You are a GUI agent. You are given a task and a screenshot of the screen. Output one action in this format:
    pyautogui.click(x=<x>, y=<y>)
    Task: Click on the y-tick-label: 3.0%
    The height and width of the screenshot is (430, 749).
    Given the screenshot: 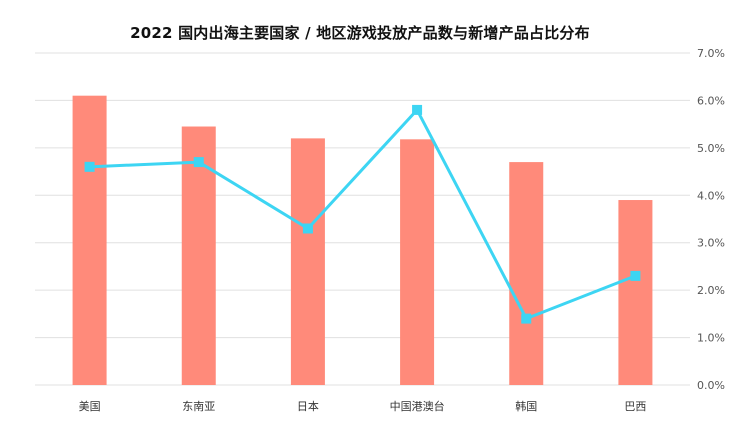 What is the action you would take?
    pyautogui.click(x=711, y=243)
    